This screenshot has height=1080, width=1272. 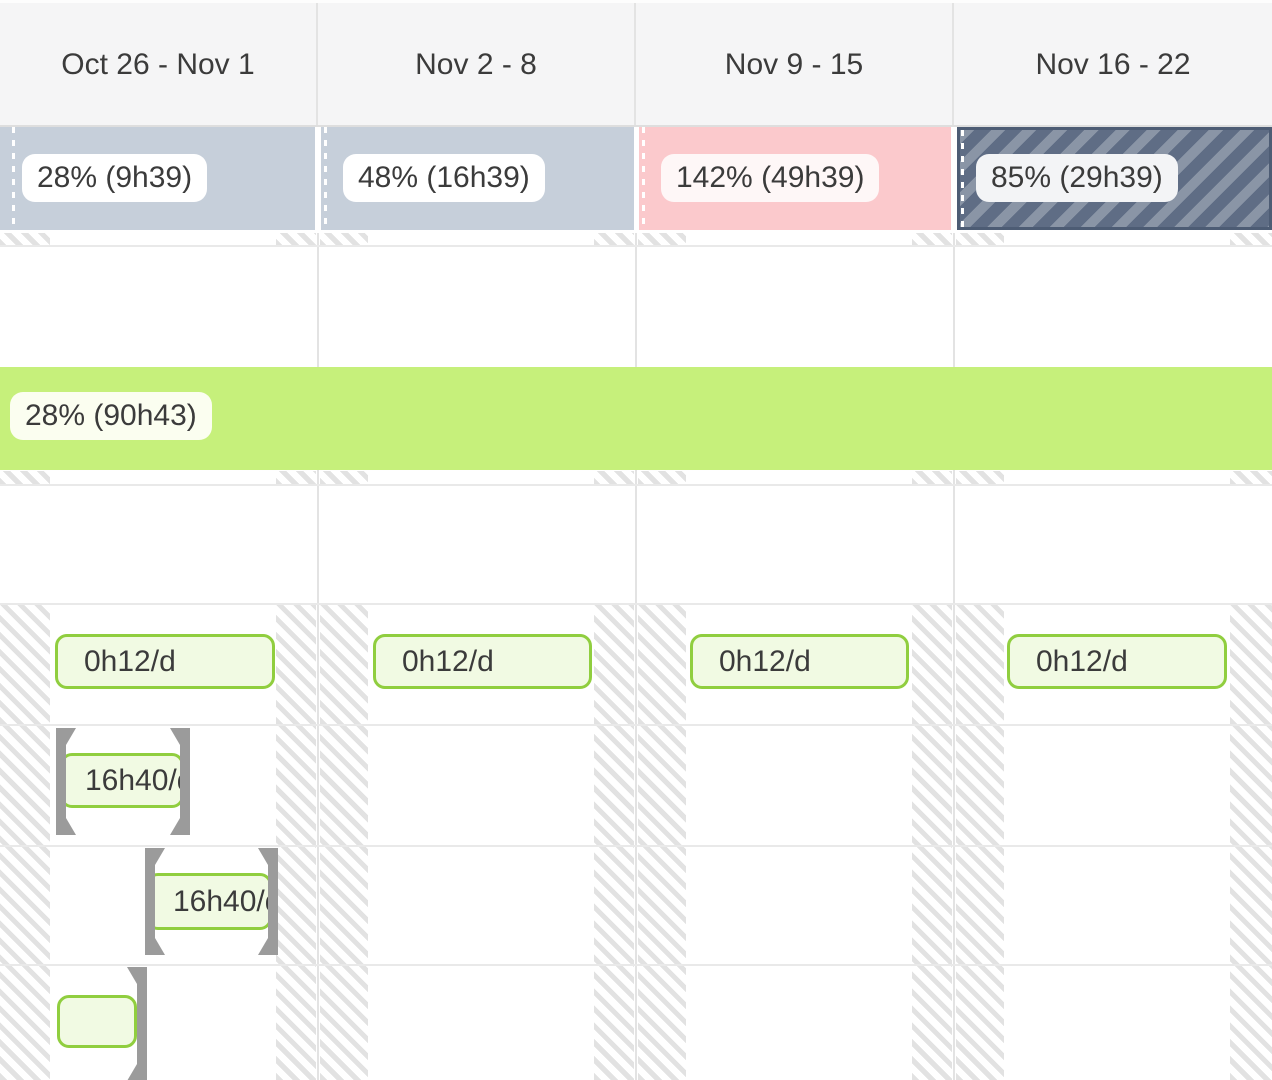 I want to click on week-header-nov16-22: Nov 16 - 22, so click(x=1113, y=64).